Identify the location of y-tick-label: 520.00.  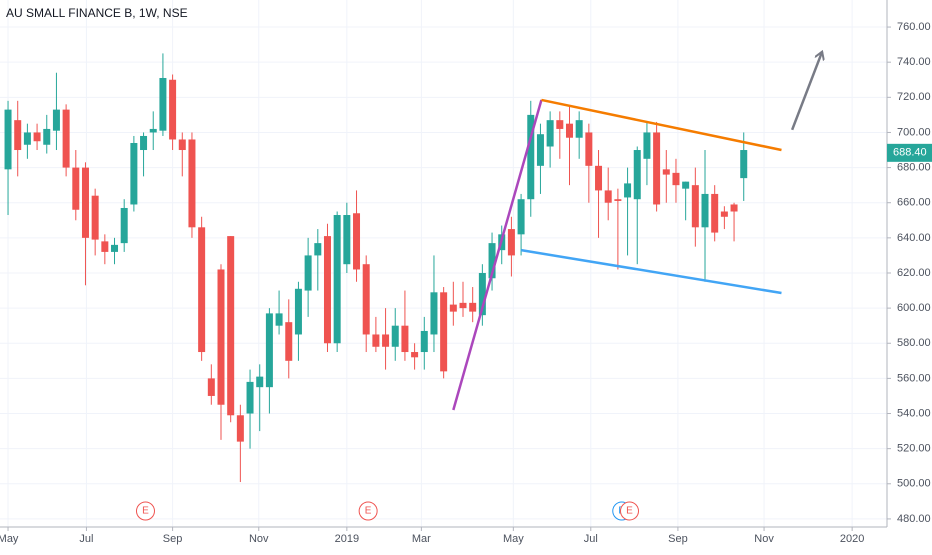
(914, 449).